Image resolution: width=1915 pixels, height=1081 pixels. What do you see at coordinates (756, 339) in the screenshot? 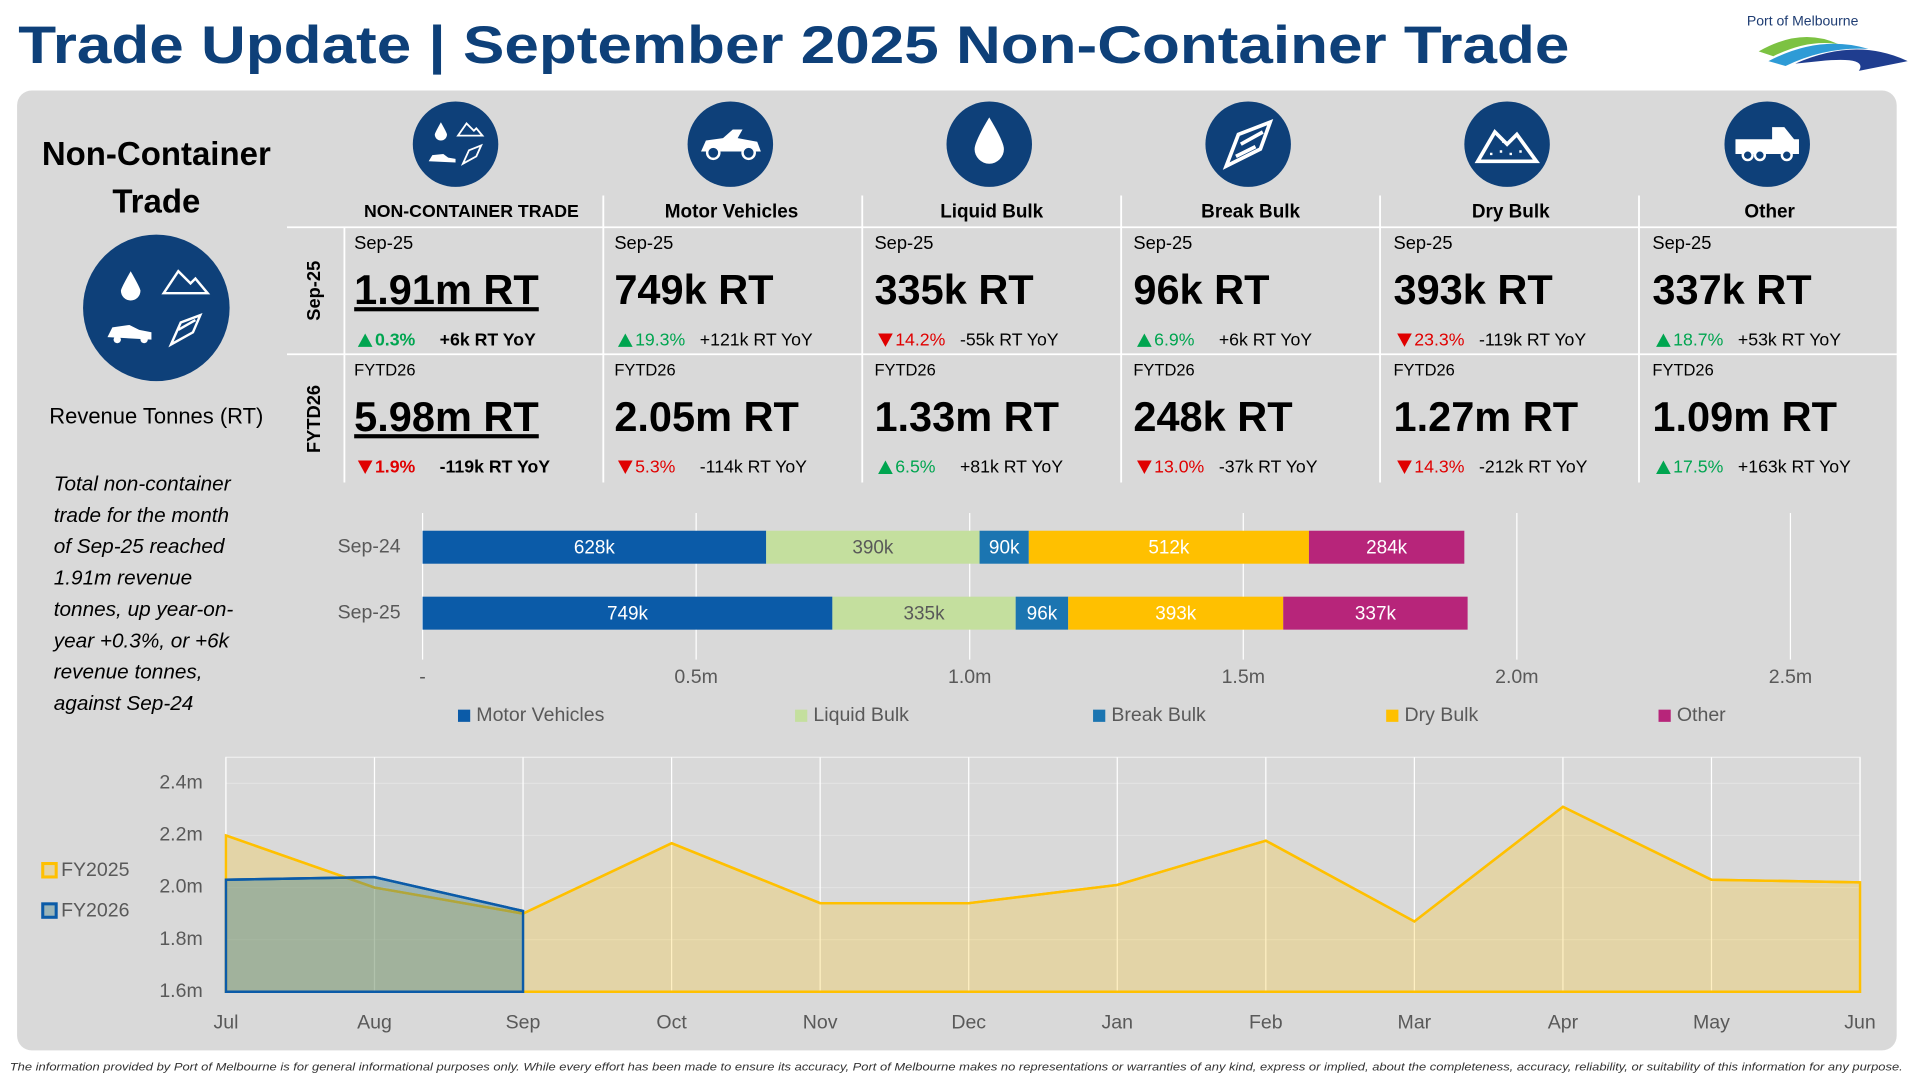
I see `card-yoy: +121k RT YoY` at bounding box center [756, 339].